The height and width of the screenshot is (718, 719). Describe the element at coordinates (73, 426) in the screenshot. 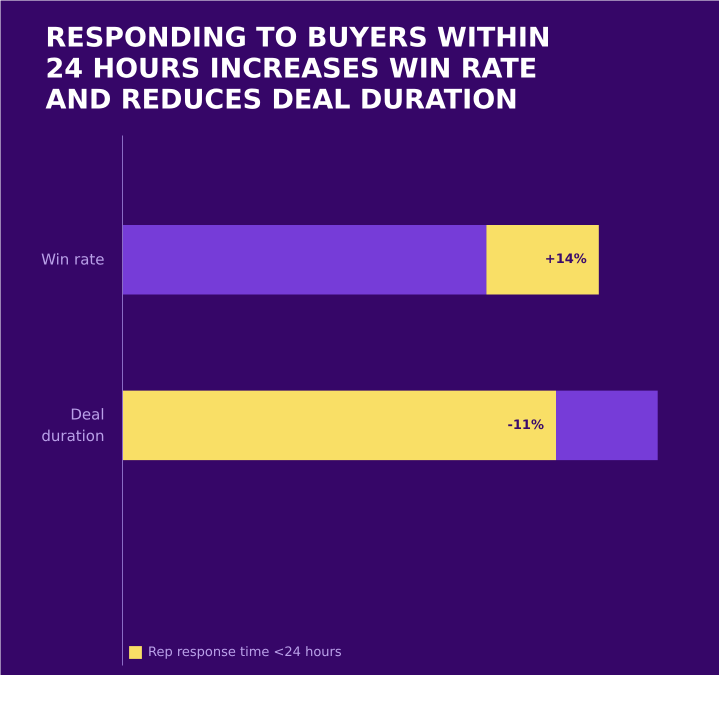

I see `y-tick-label: Deal duration` at that location.